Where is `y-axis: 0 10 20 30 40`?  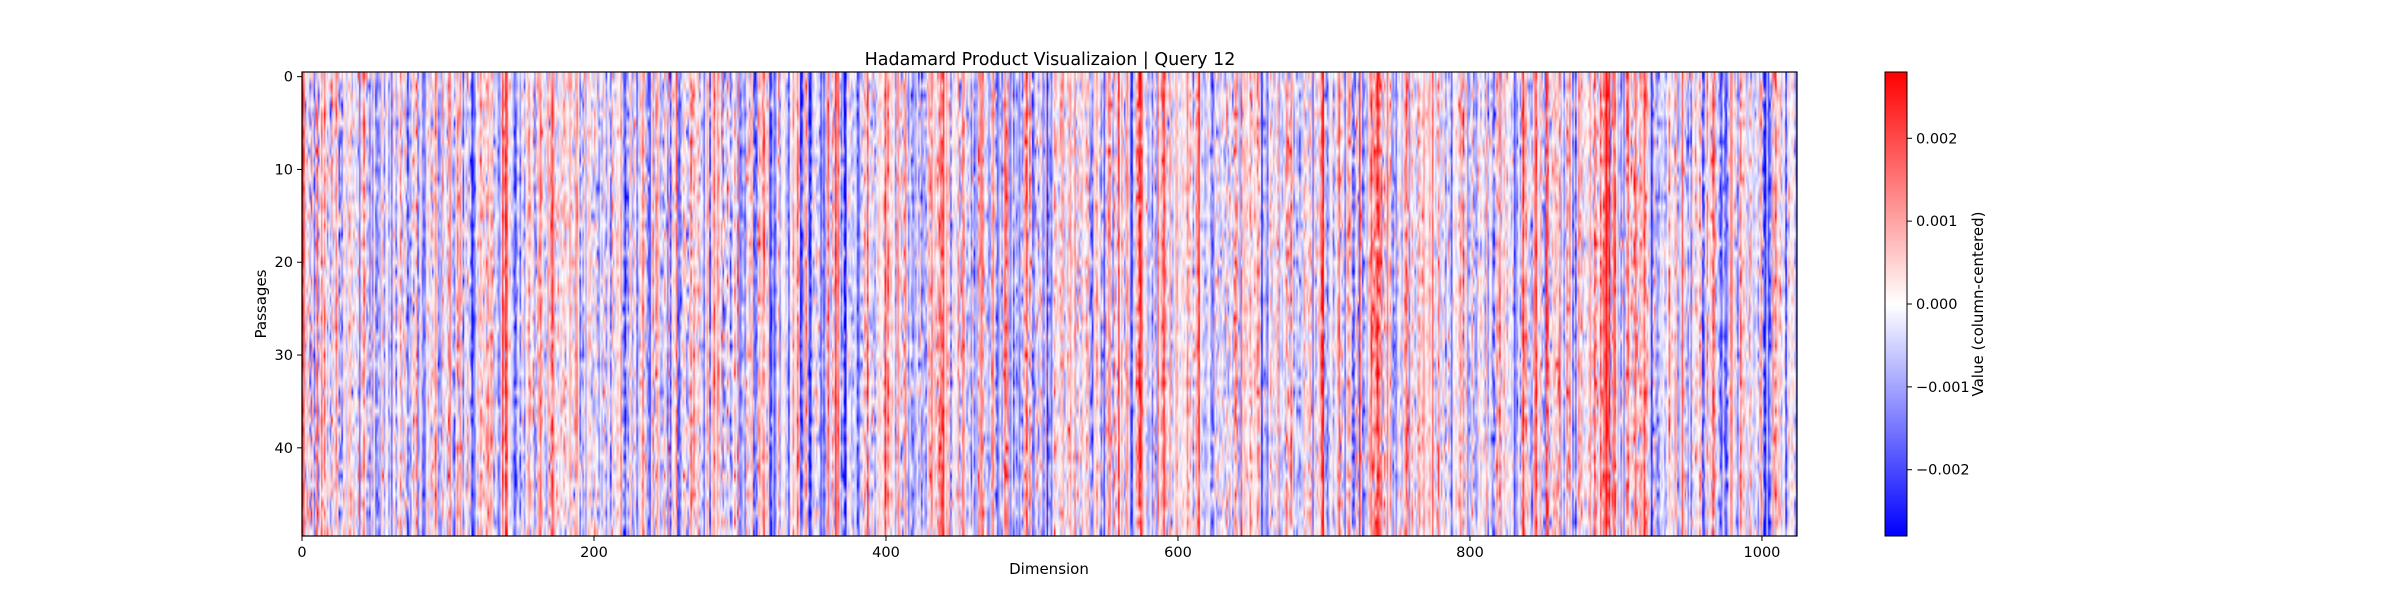 y-axis: 0 10 20 30 40 is located at coordinates (288, 263).